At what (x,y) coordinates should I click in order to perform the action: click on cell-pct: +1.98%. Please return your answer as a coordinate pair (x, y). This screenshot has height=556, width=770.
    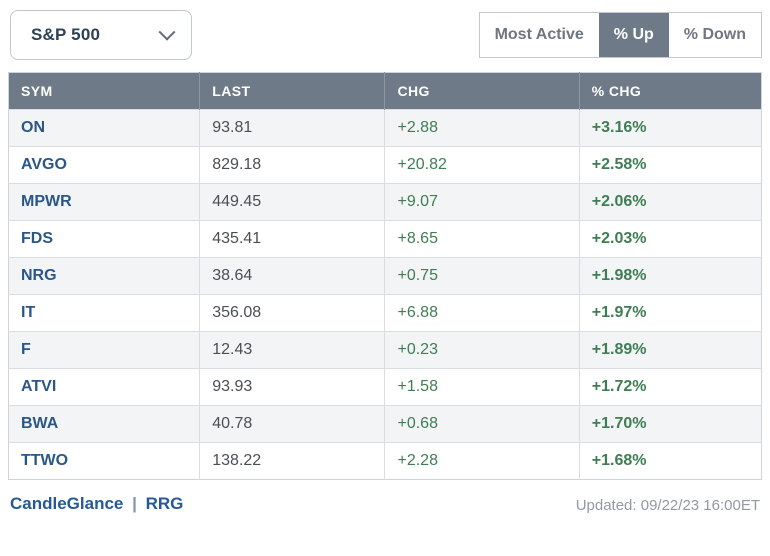
    Looking at the image, I should click on (670, 276).